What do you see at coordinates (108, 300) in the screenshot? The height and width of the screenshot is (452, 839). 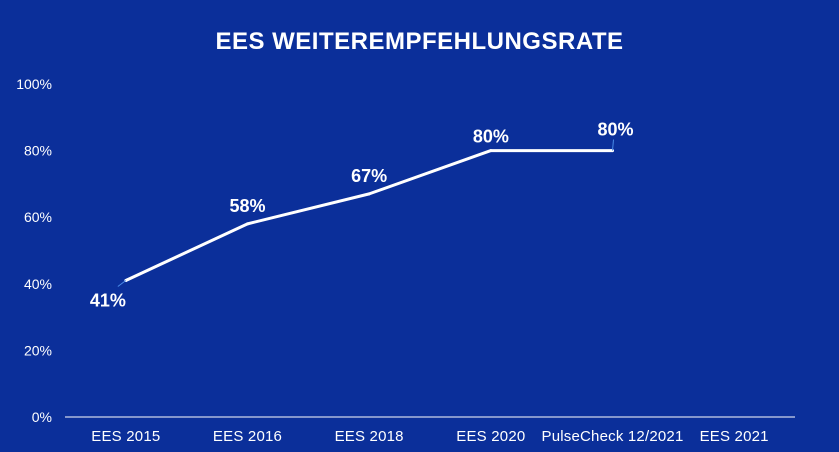 I see `data-label: 41%` at bounding box center [108, 300].